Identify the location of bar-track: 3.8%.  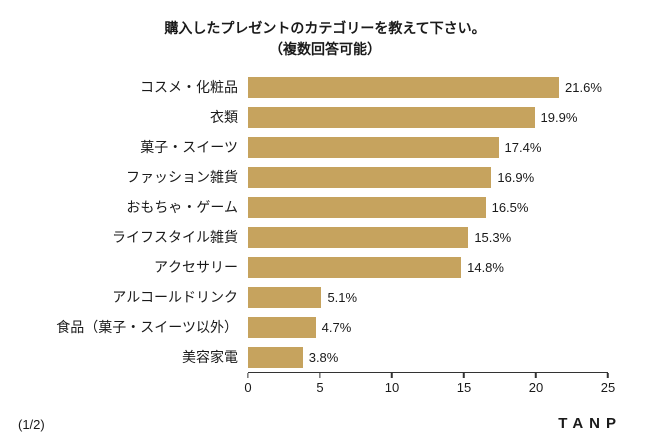
(428, 357).